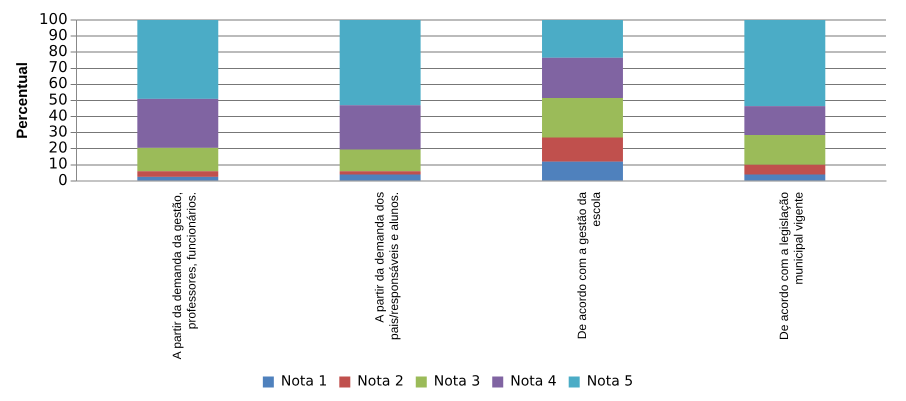  I want to click on x-tick-label: A partir da demanda da gestão, professores, funcionários., so click(184, 276).